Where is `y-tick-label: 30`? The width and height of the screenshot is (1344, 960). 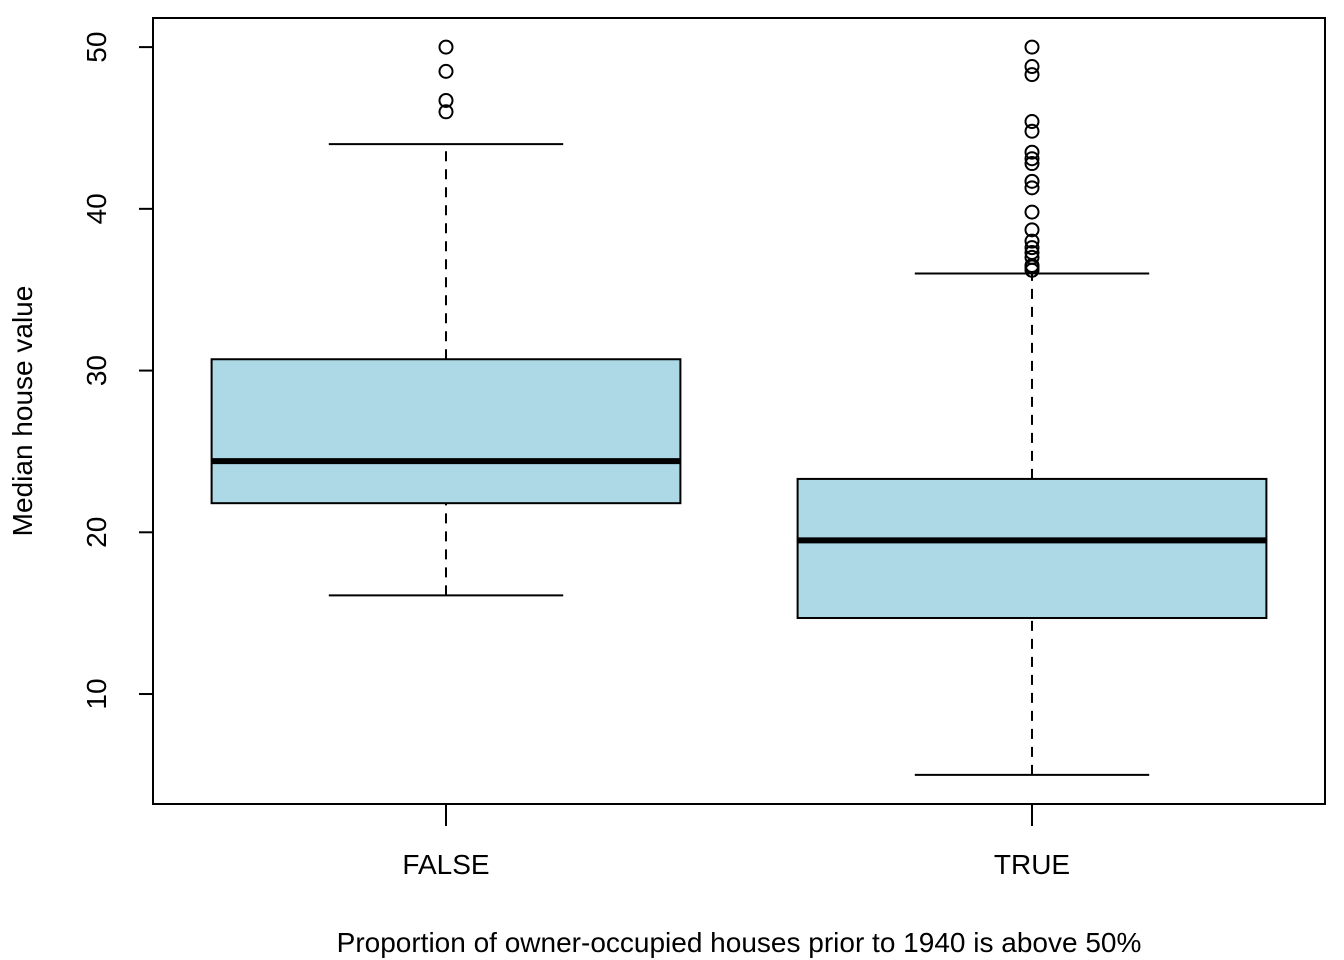 y-tick-label: 30 is located at coordinates (96, 370).